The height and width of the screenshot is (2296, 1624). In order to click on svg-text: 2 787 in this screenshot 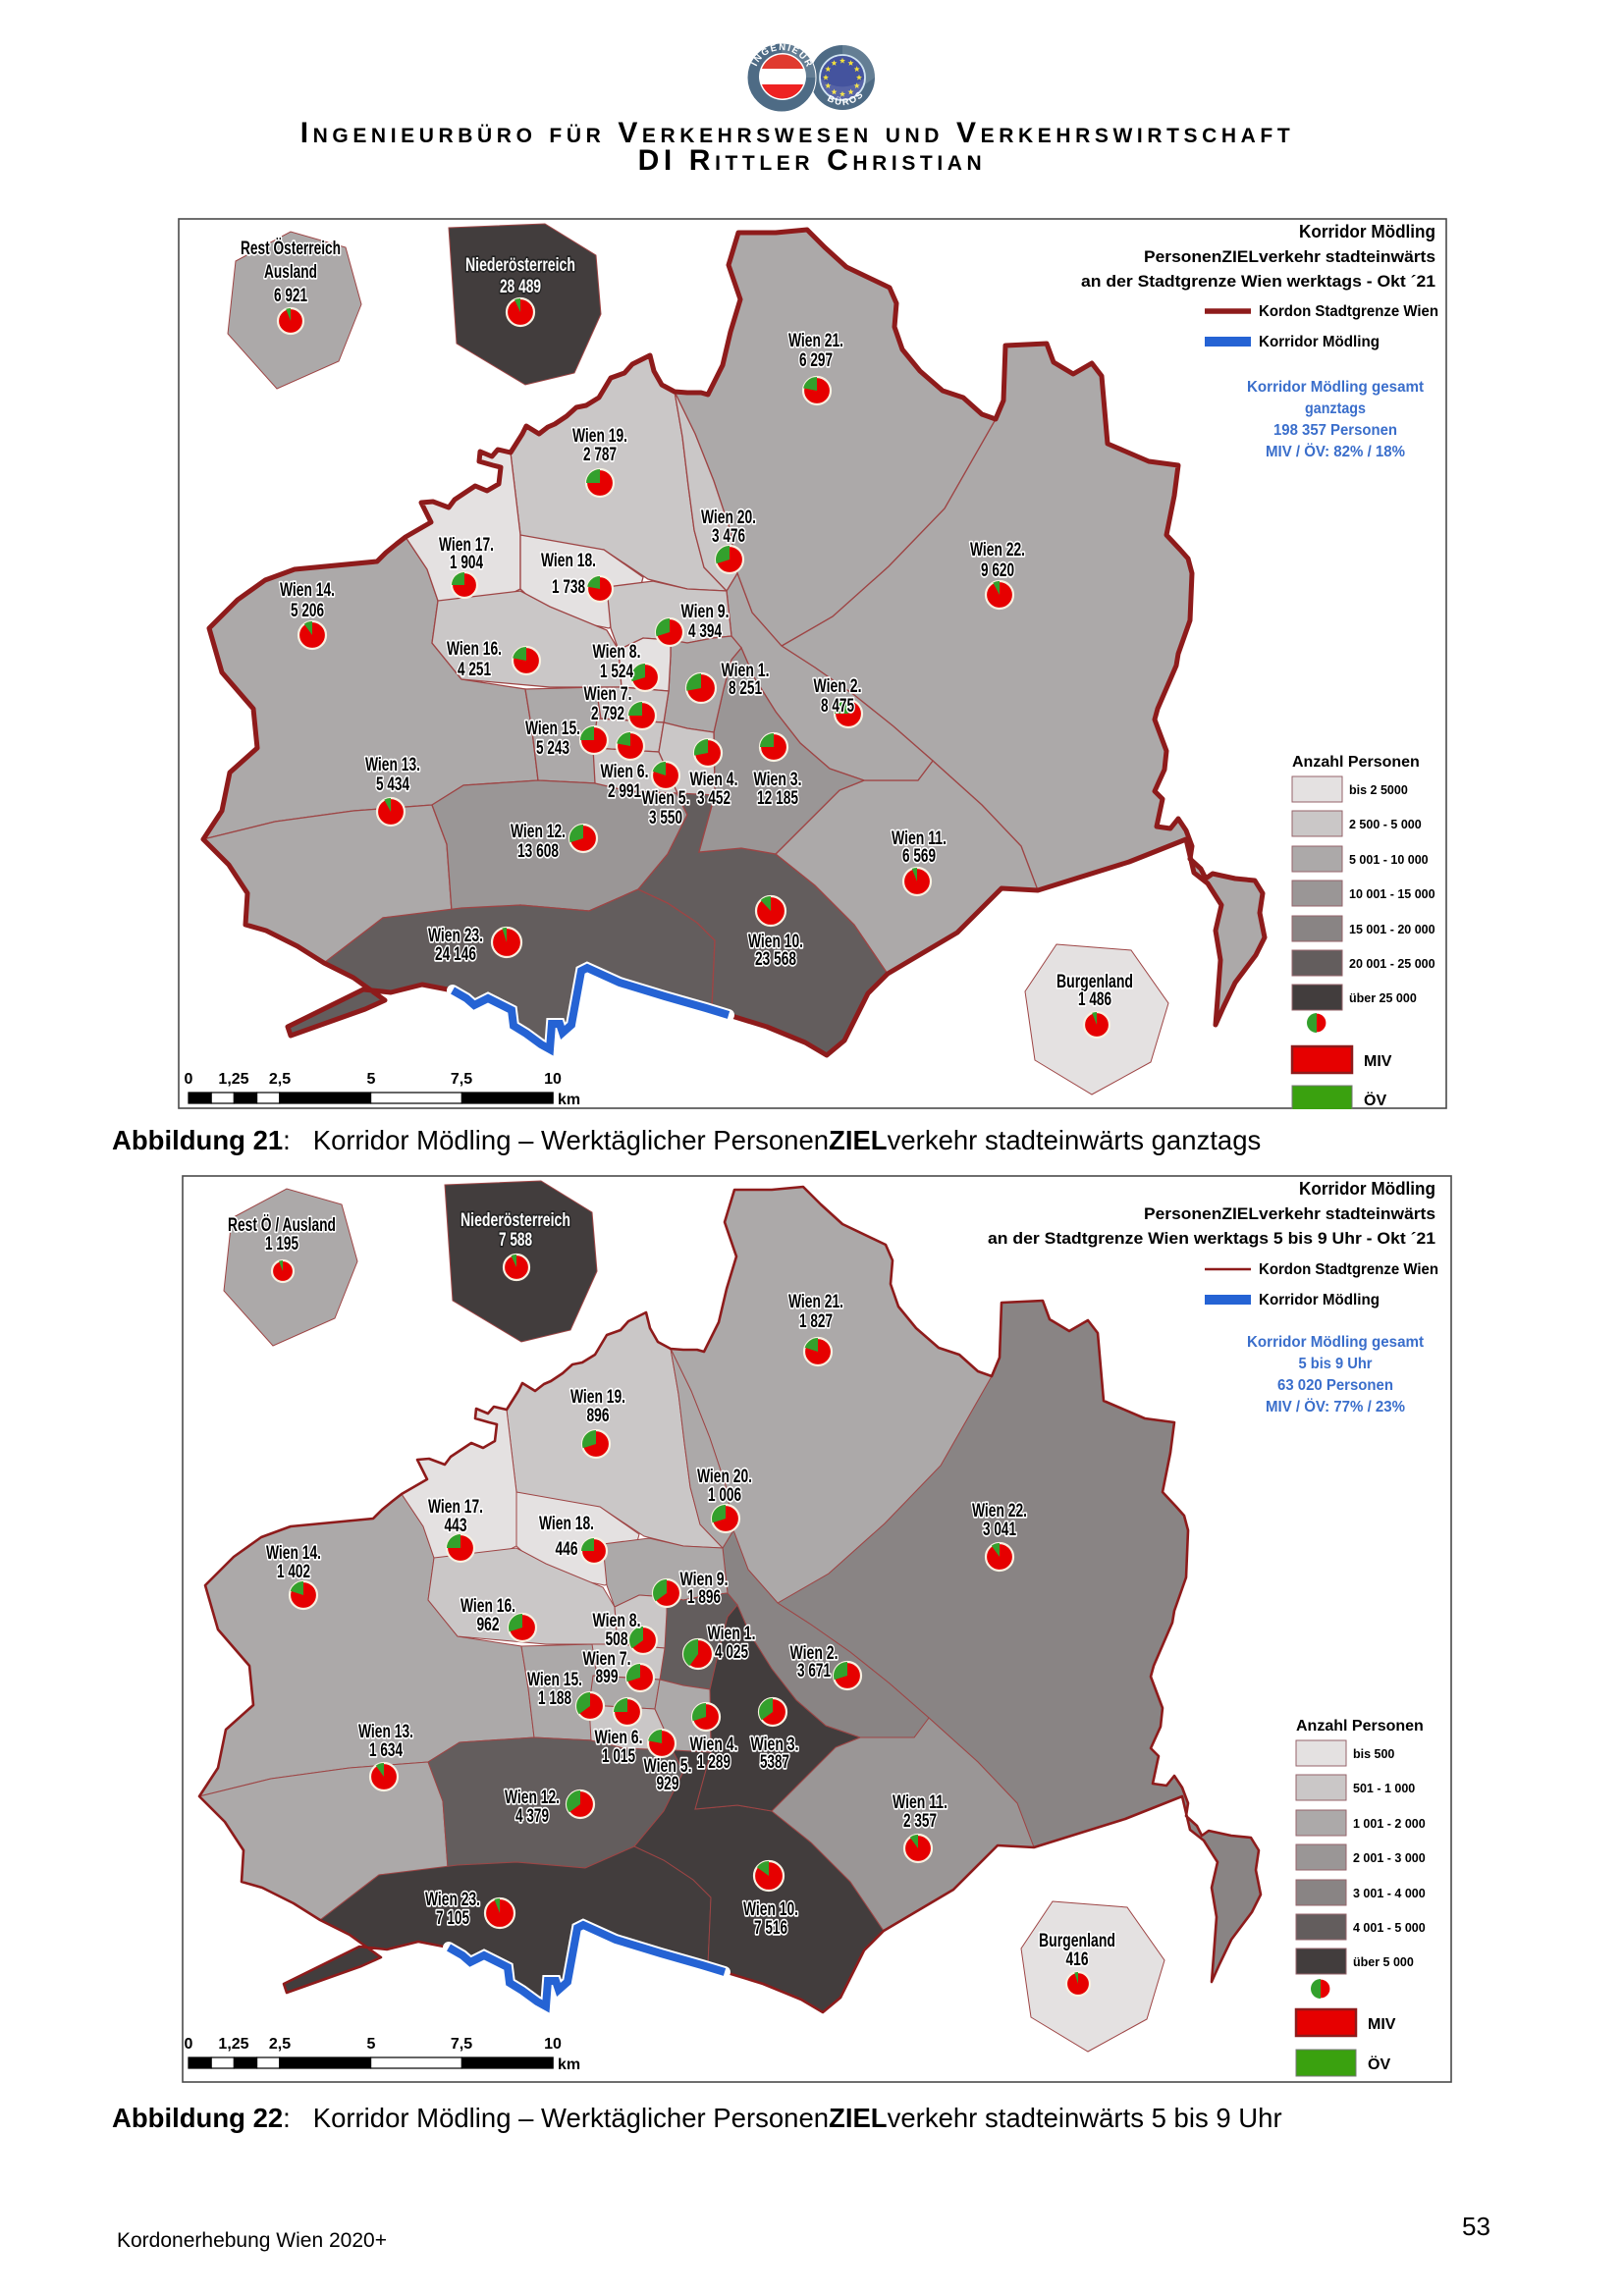, I will do `click(600, 455)`.